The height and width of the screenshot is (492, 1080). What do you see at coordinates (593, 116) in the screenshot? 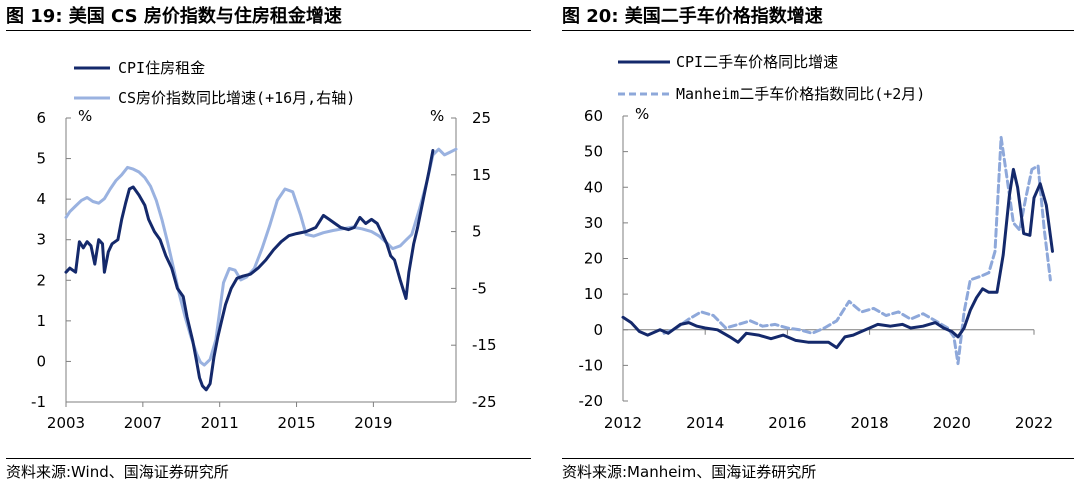
I see `left-tick-label: 60` at bounding box center [593, 116].